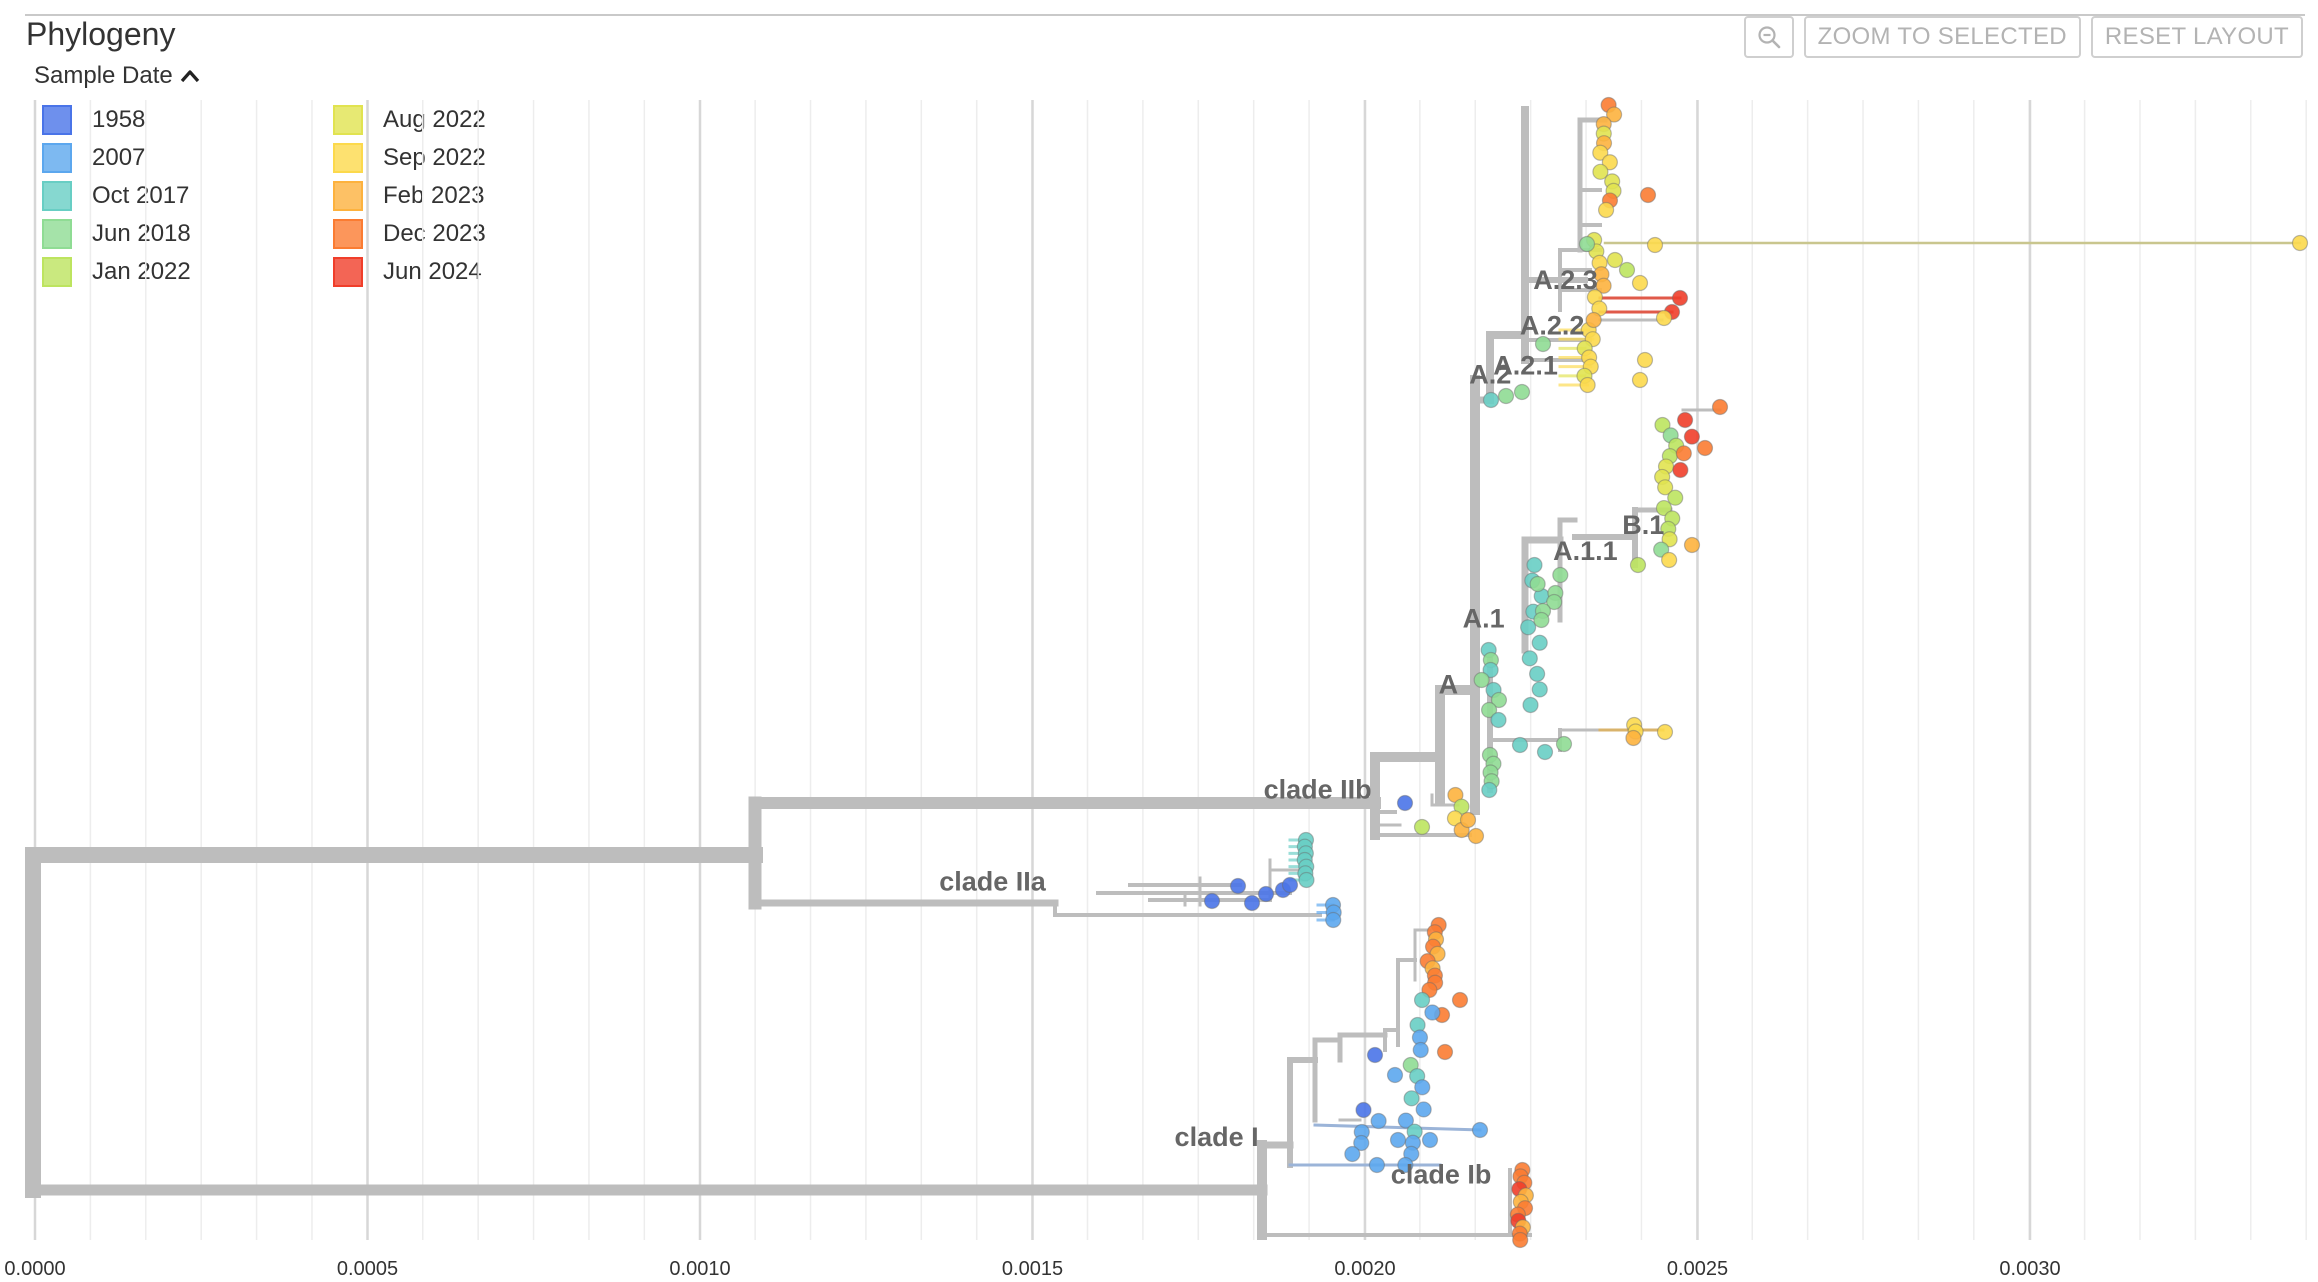  What do you see at coordinates (409, 158) in the screenshot?
I see `legend-item: Sep 2022` at bounding box center [409, 158].